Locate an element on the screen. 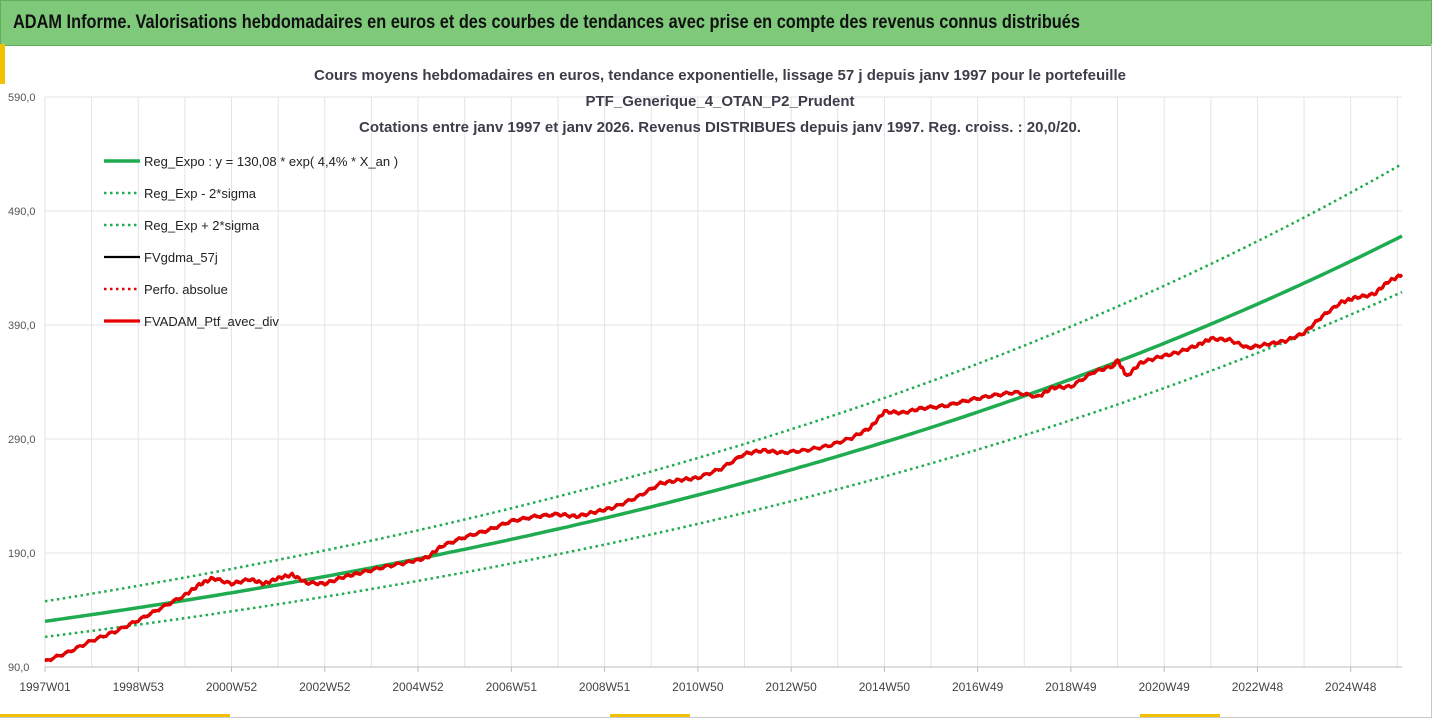 Image resolution: width=1432 pixels, height=718 pixels. y-tick-label: 290,0 is located at coordinates (22, 440).